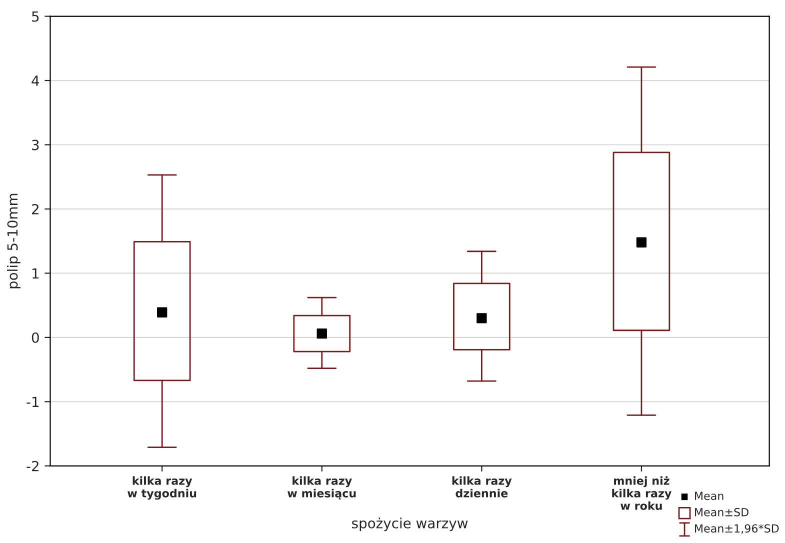 The image size is (785, 543). What do you see at coordinates (482, 487) in the screenshot?
I see `x-tick-label: kilka razy dziennie` at bounding box center [482, 487].